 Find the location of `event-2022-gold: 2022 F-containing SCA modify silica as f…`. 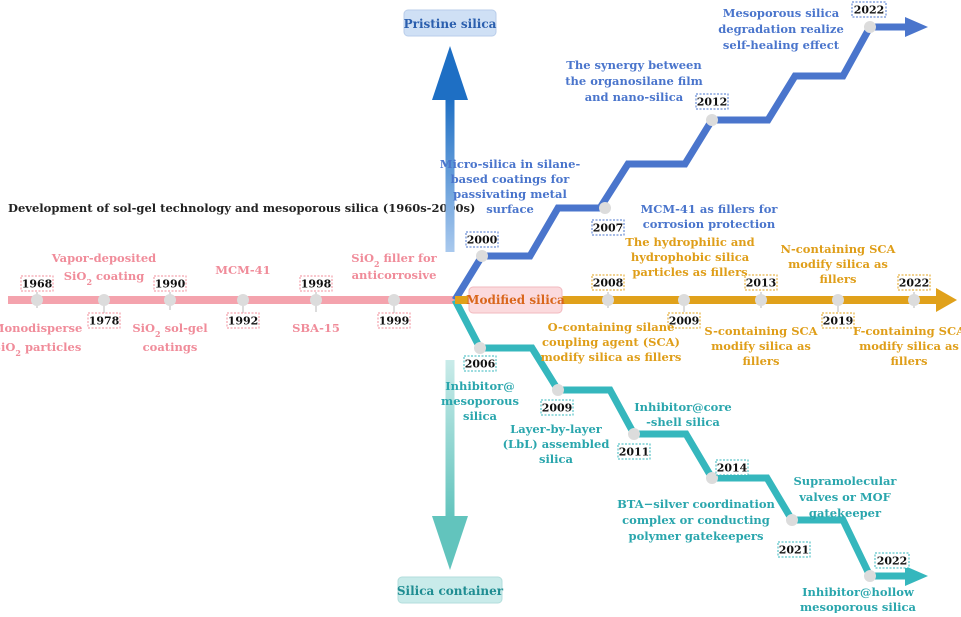

event-2022-gold: 2022 F-containing SCA modify silica as f… is located at coordinates (907, 321).